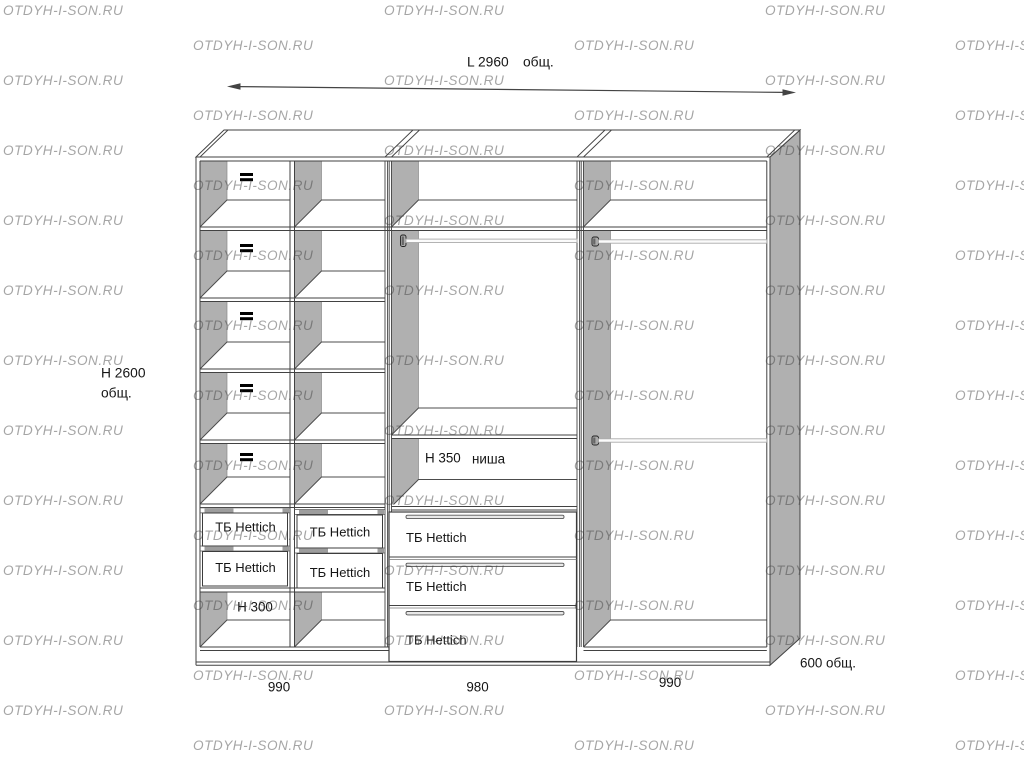 The image size is (1024, 768). Describe the element at coordinates (828, 663) in the screenshot. I see `svg-text: 600 общ.` at that location.